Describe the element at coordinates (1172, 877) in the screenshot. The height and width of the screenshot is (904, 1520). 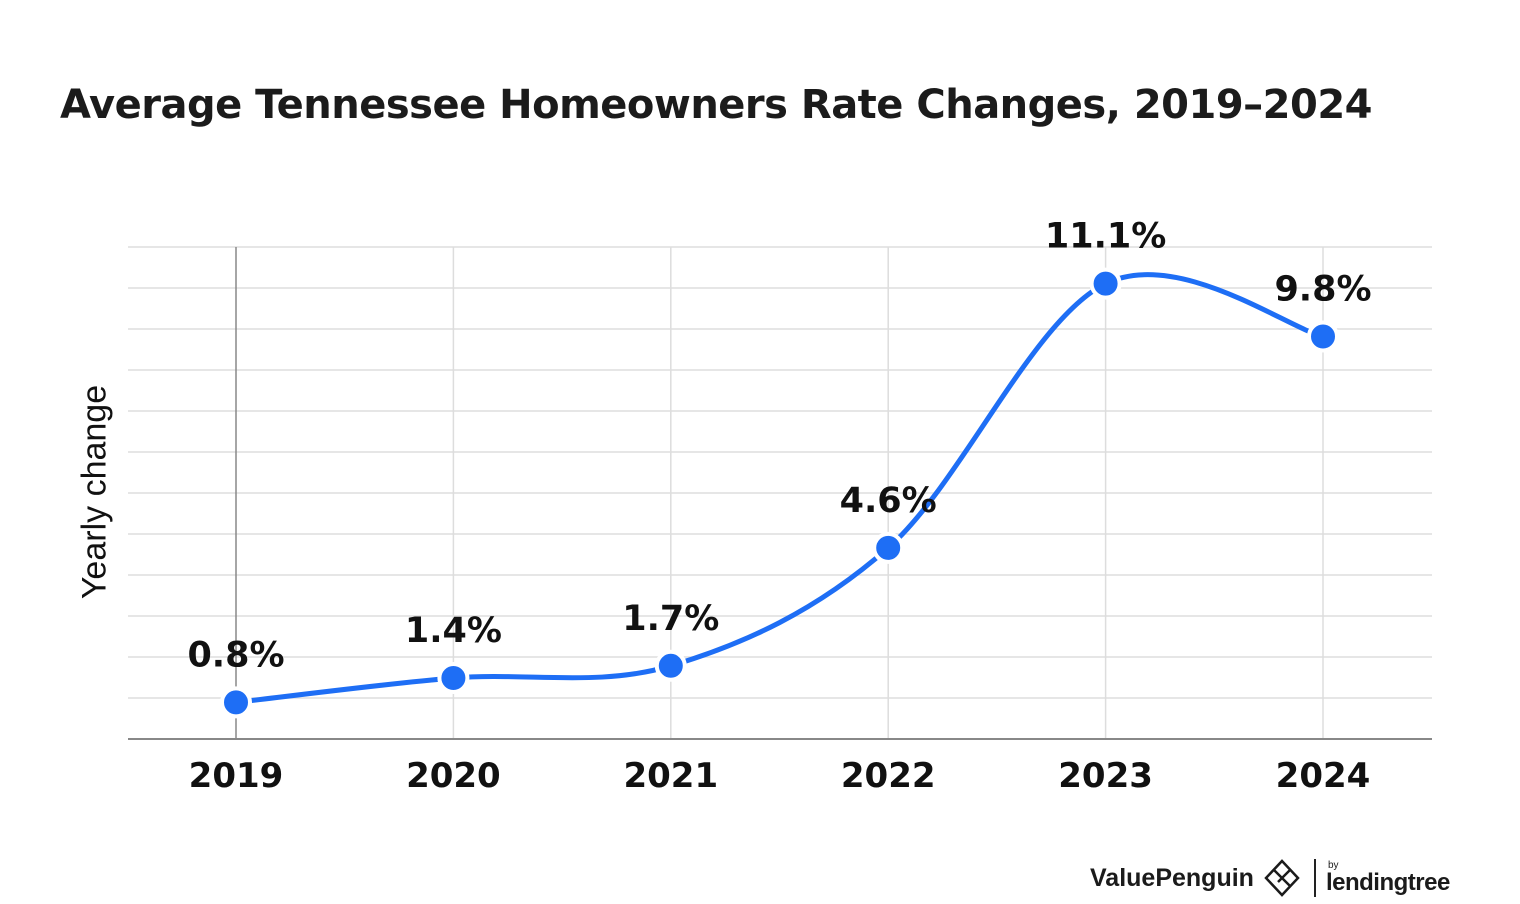
I see `valuepenguin-logo-text: ValuePenguin` at that location.